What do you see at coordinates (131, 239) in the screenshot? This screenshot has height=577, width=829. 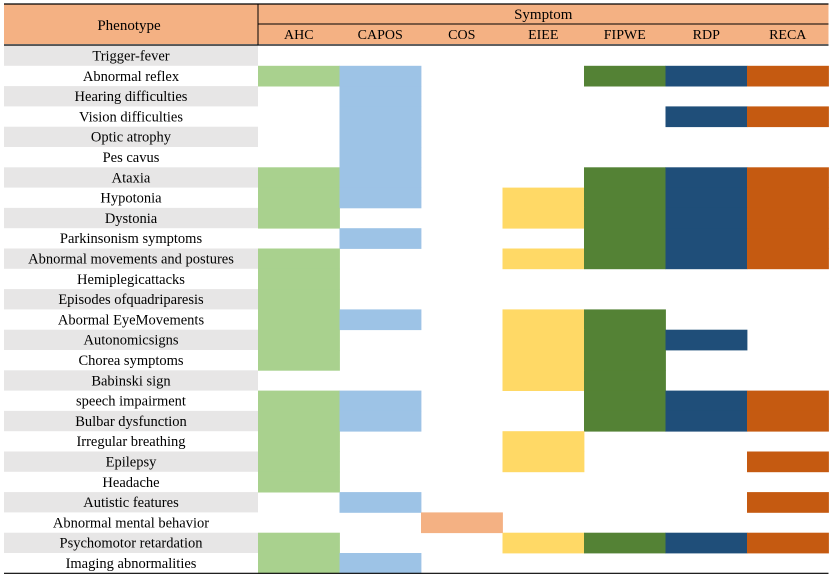 I see `row-label: Parkinsonism symptoms` at bounding box center [131, 239].